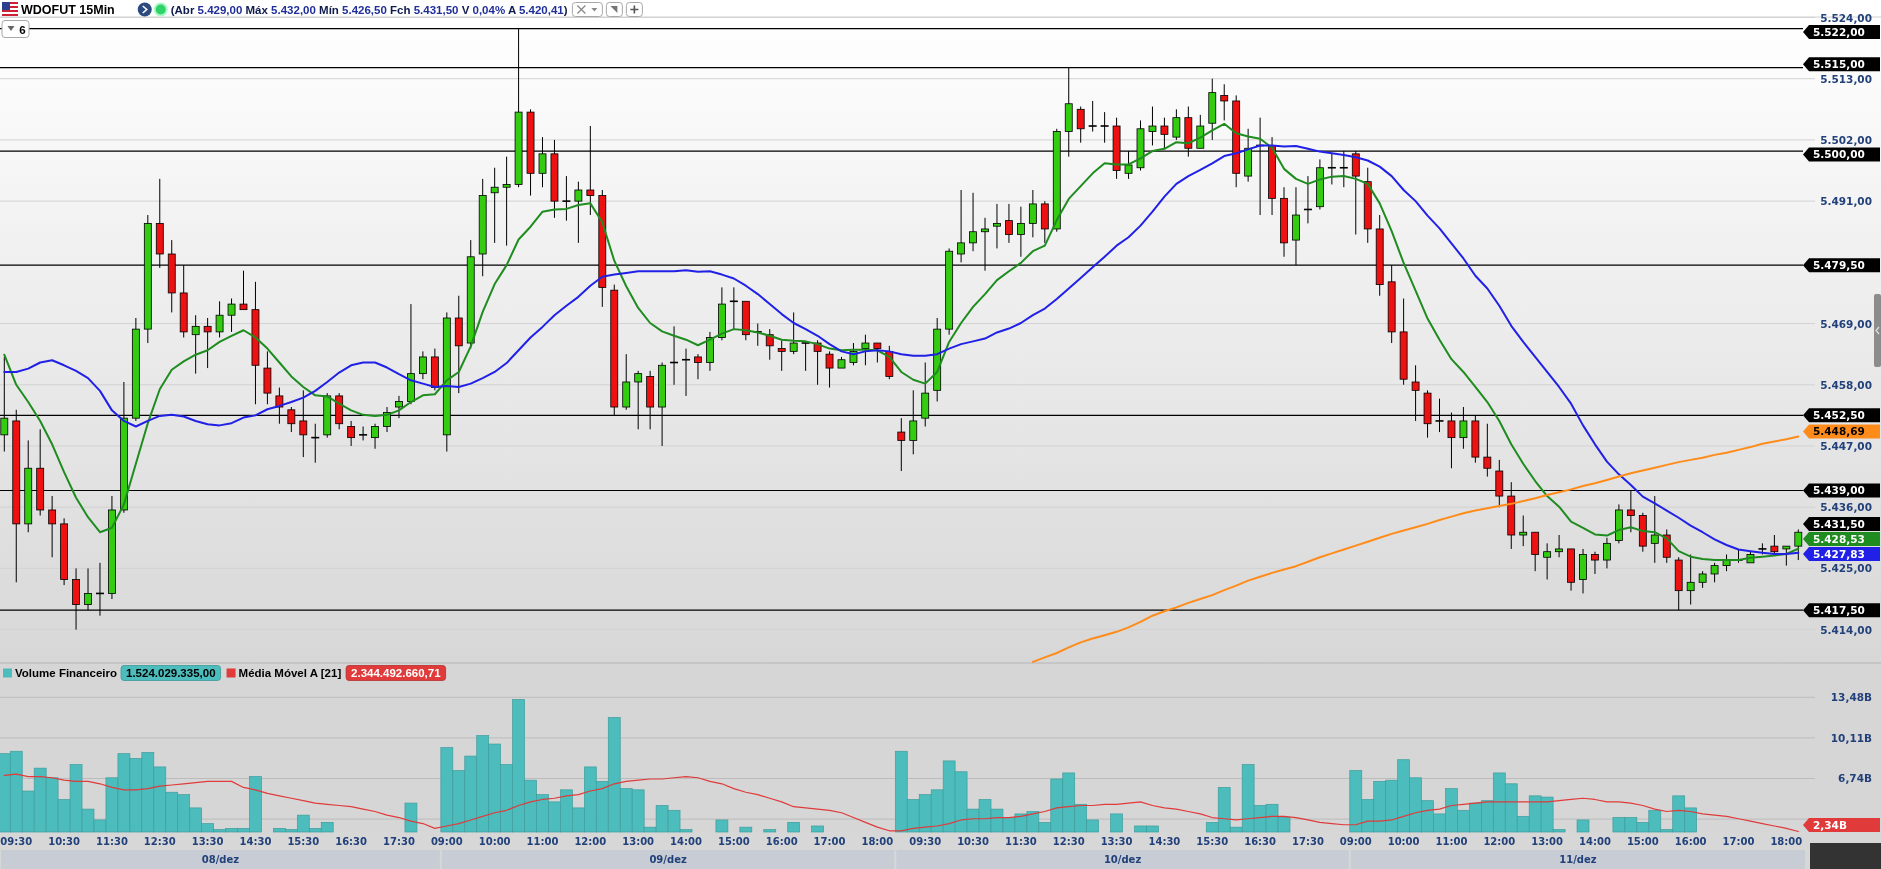 The image size is (1881, 869). I want to click on x-tick-label: 17:30, so click(1308, 841).